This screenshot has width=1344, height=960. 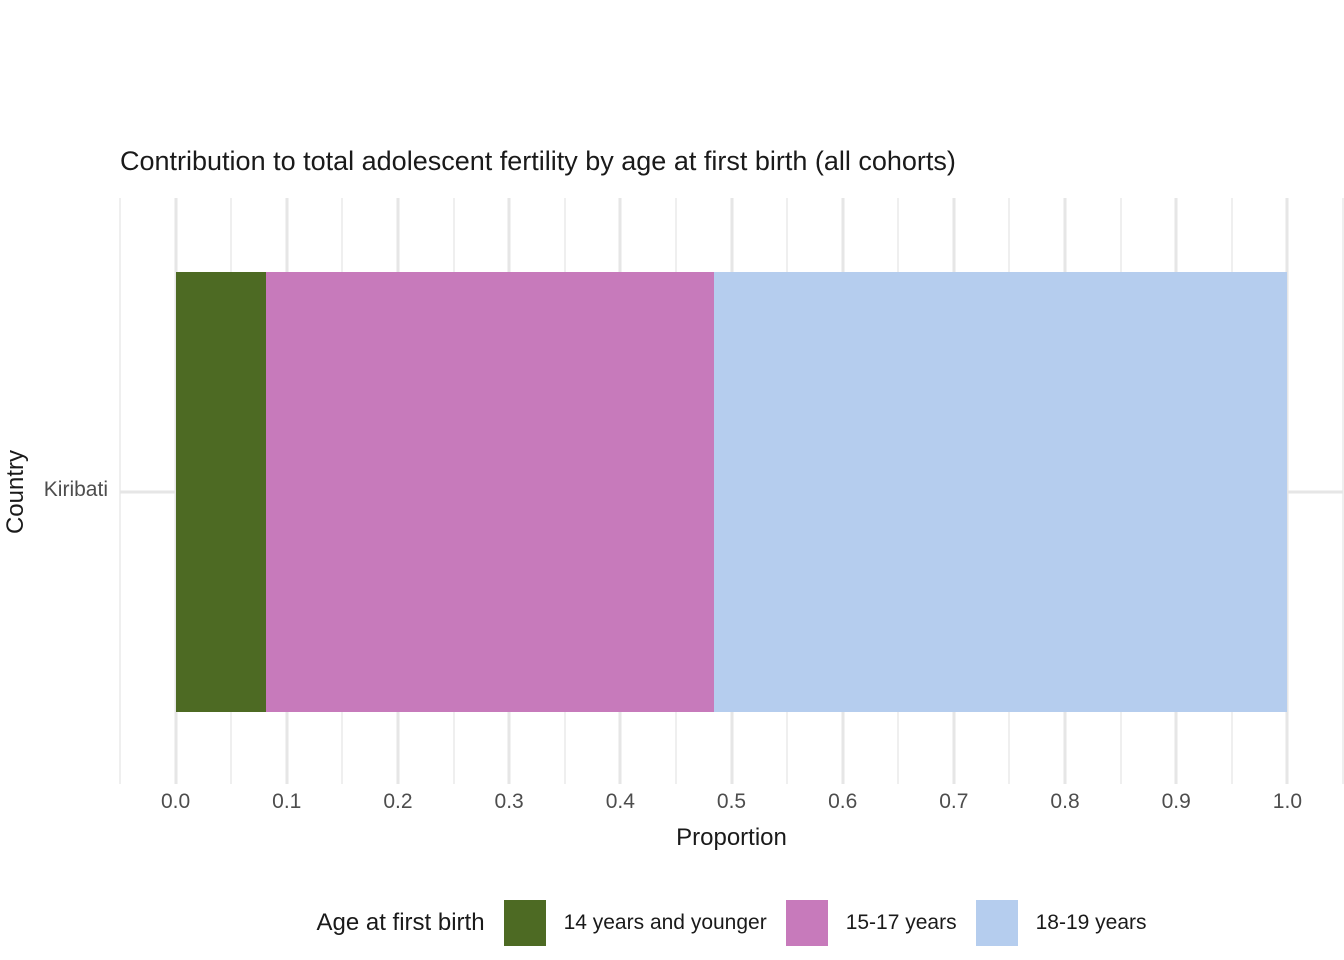 What do you see at coordinates (843, 801) in the screenshot?
I see `x-tick-label: 0.6` at bounding box center [843, 801].